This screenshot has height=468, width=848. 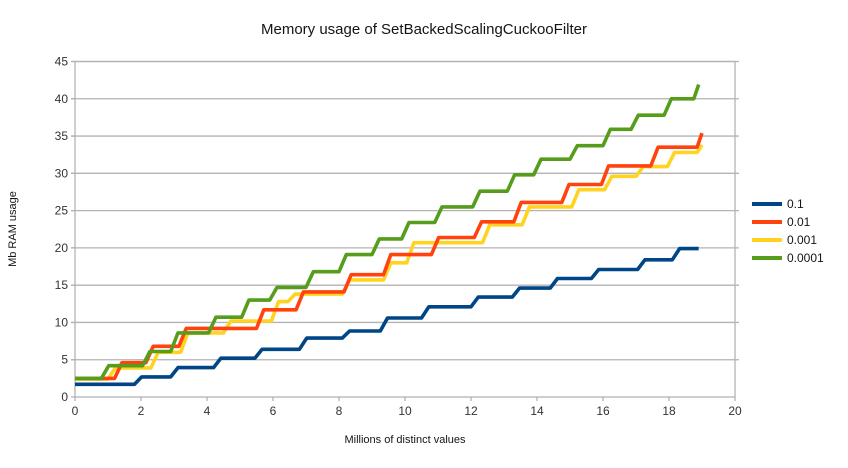 I want to click on x-tick-label-2: 2, so click(x=141, y=411).